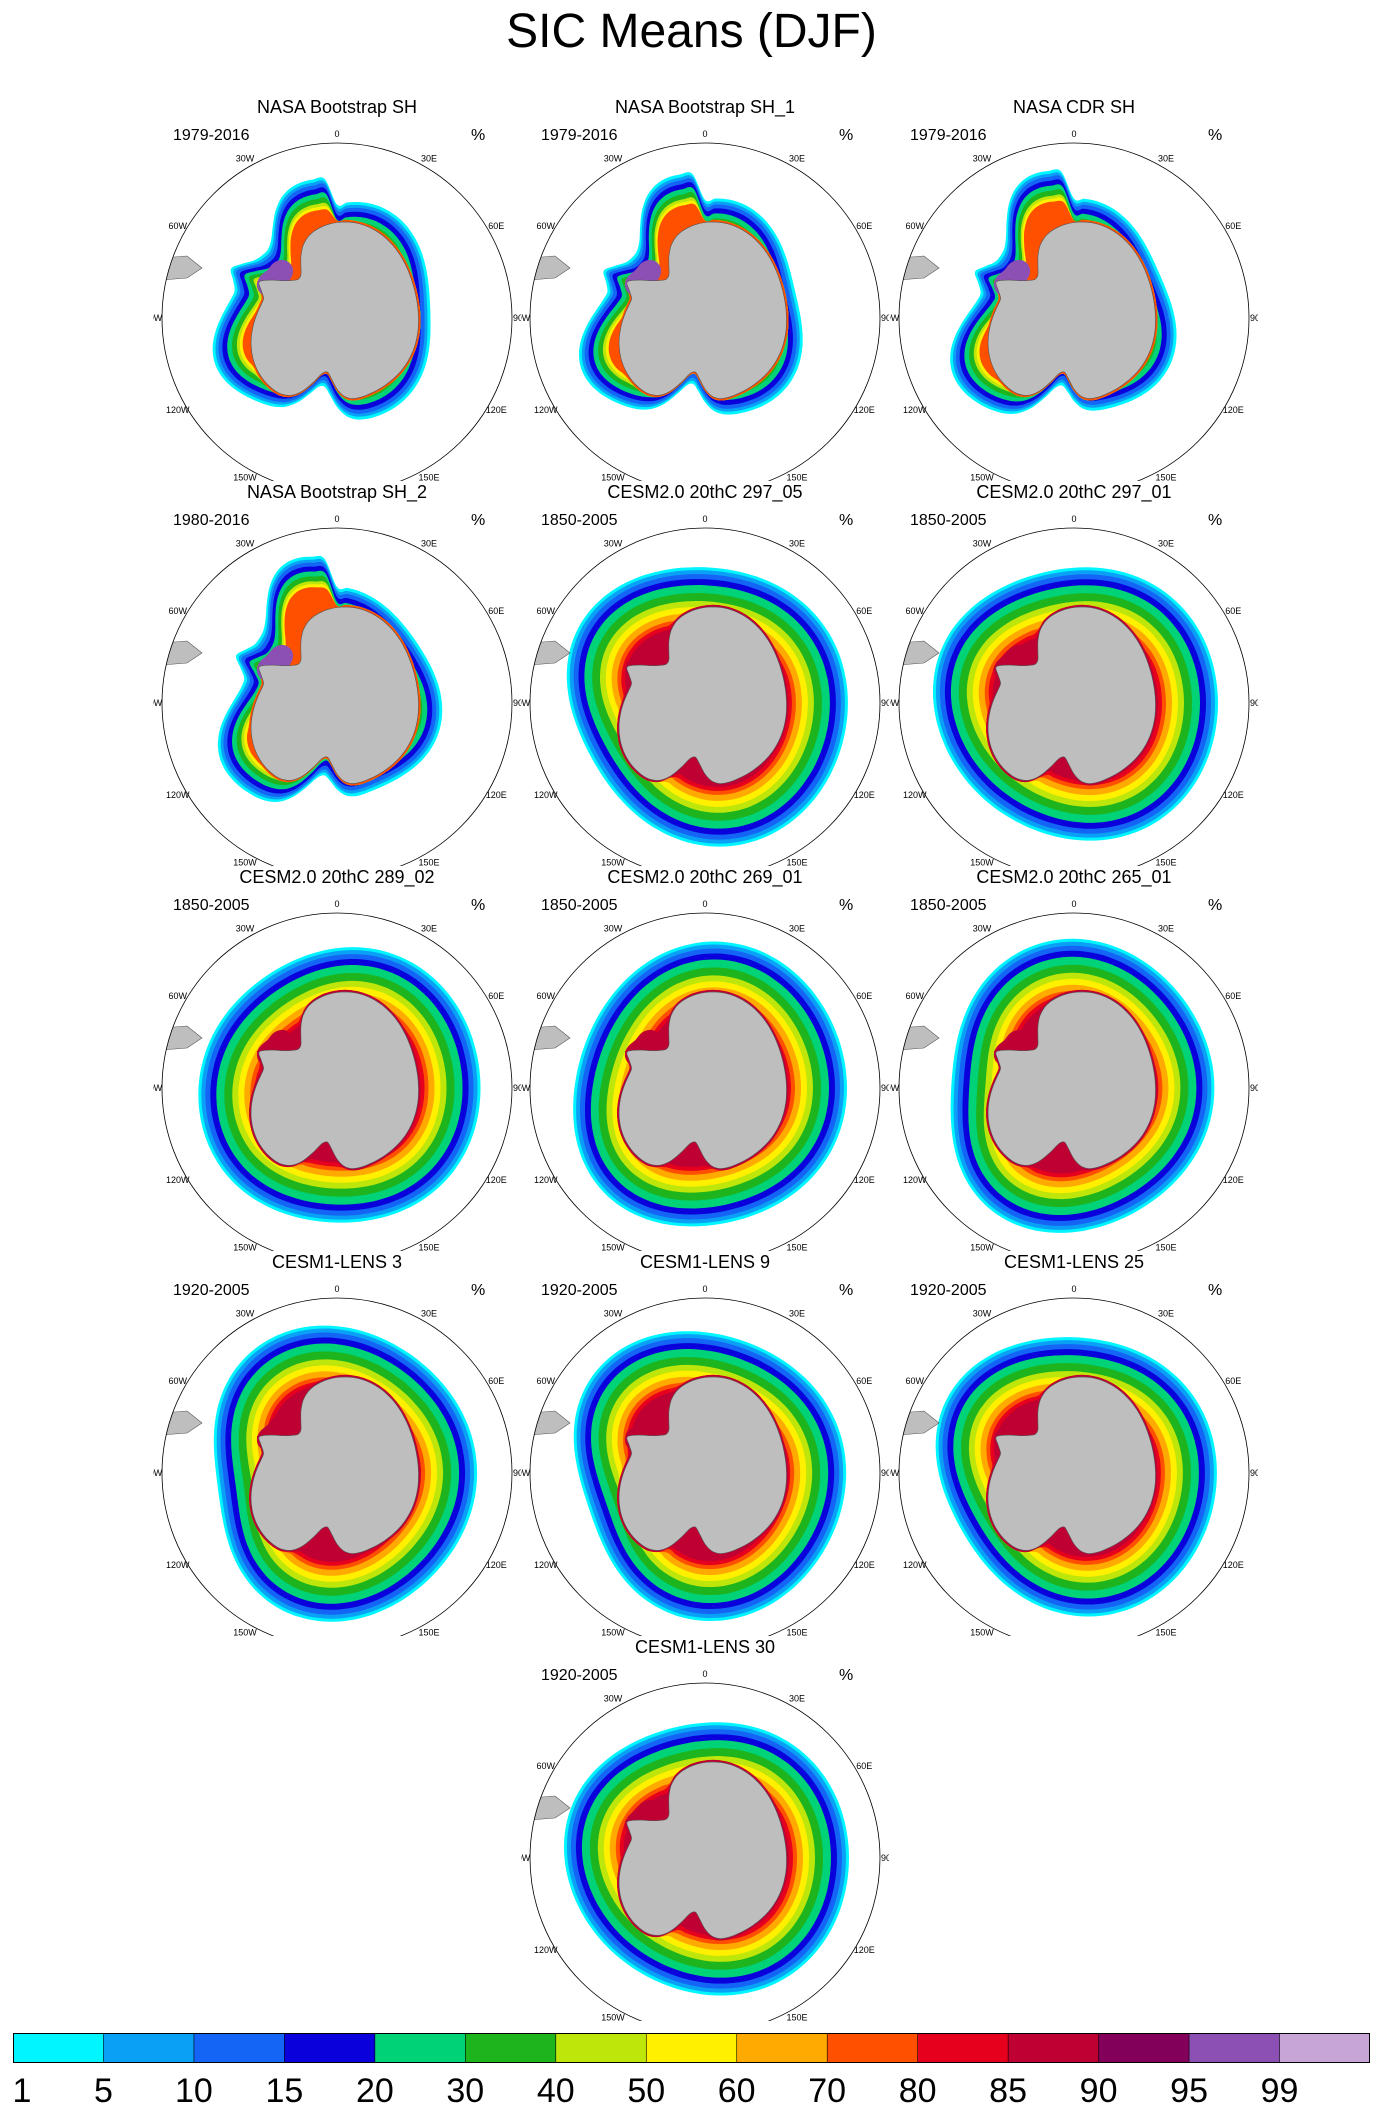 The height and width of the screenshot is (2110, 1383). I want to click on colorbar, so click(691, 2048).